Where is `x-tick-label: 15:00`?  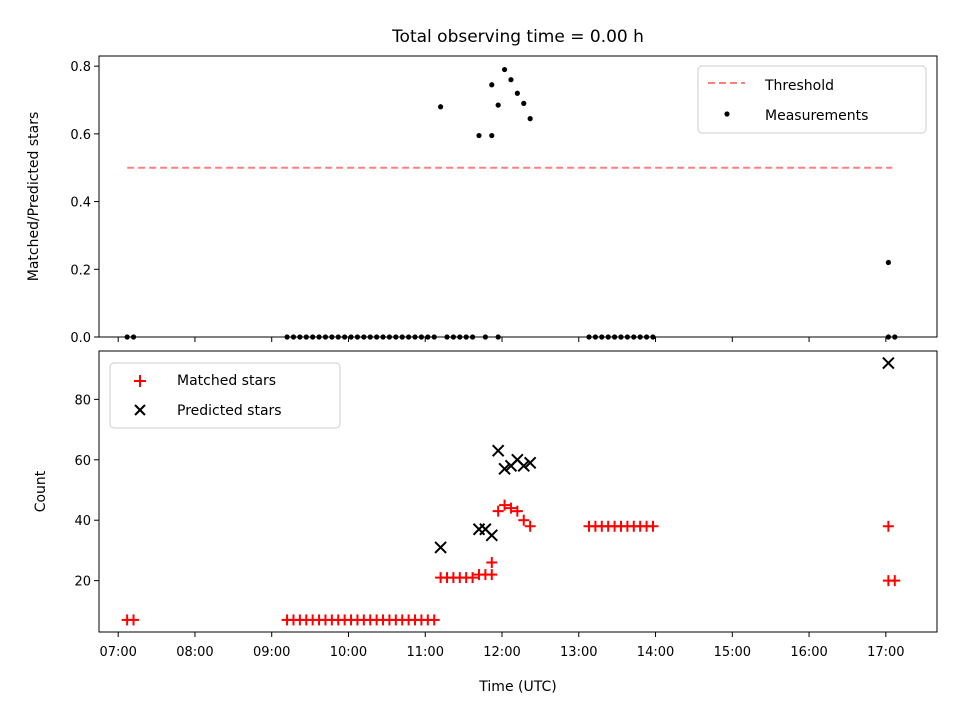 x-tick-label: 15:00 is located at coordinates (732, 652).